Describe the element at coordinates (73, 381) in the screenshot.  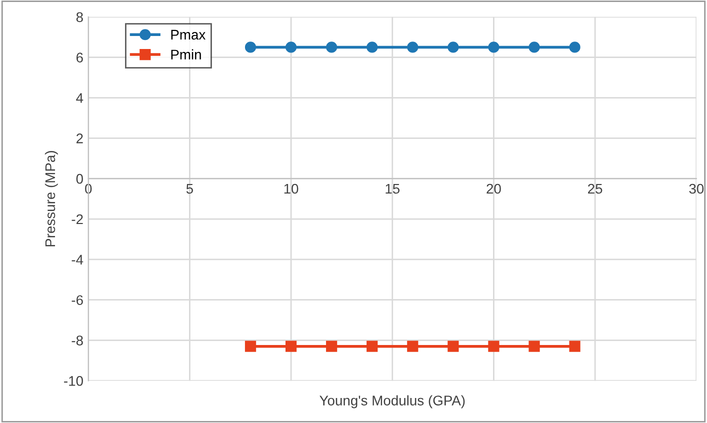
I see `y-tick-label: -10` at that location.